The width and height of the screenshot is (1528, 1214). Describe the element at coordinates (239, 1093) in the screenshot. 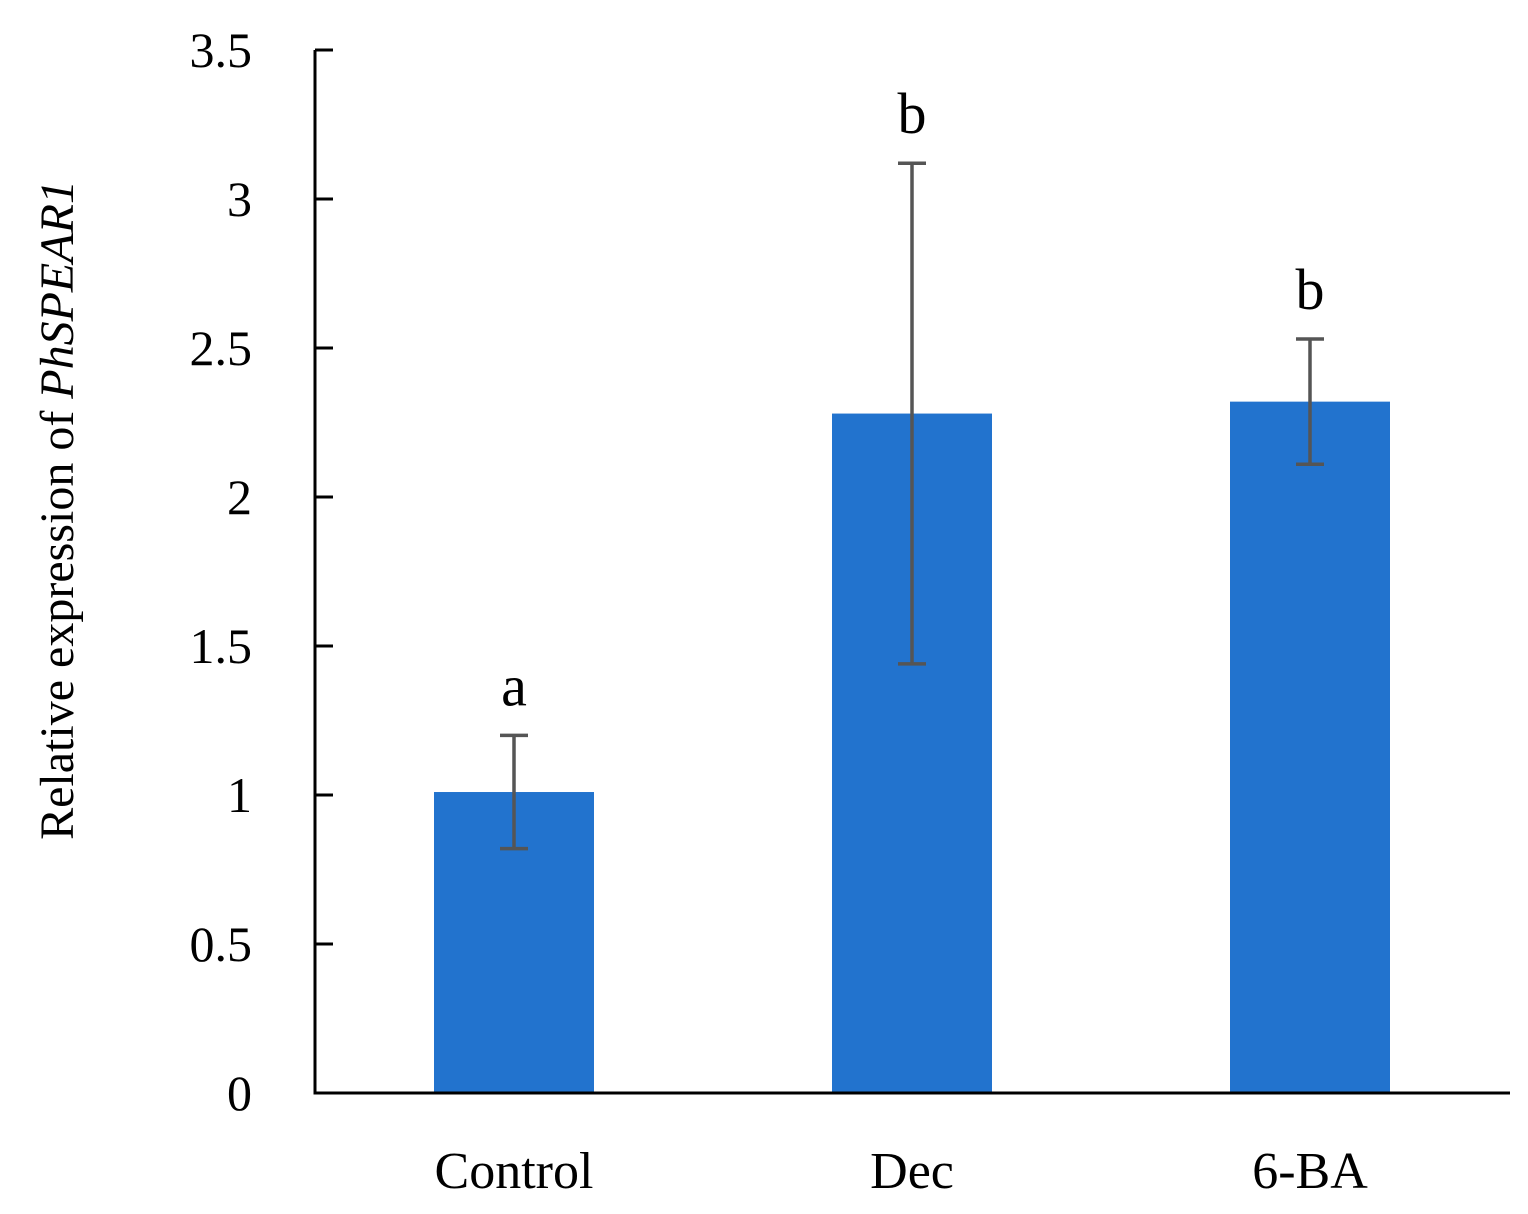

I see `y-tick-label: 0` at that location.